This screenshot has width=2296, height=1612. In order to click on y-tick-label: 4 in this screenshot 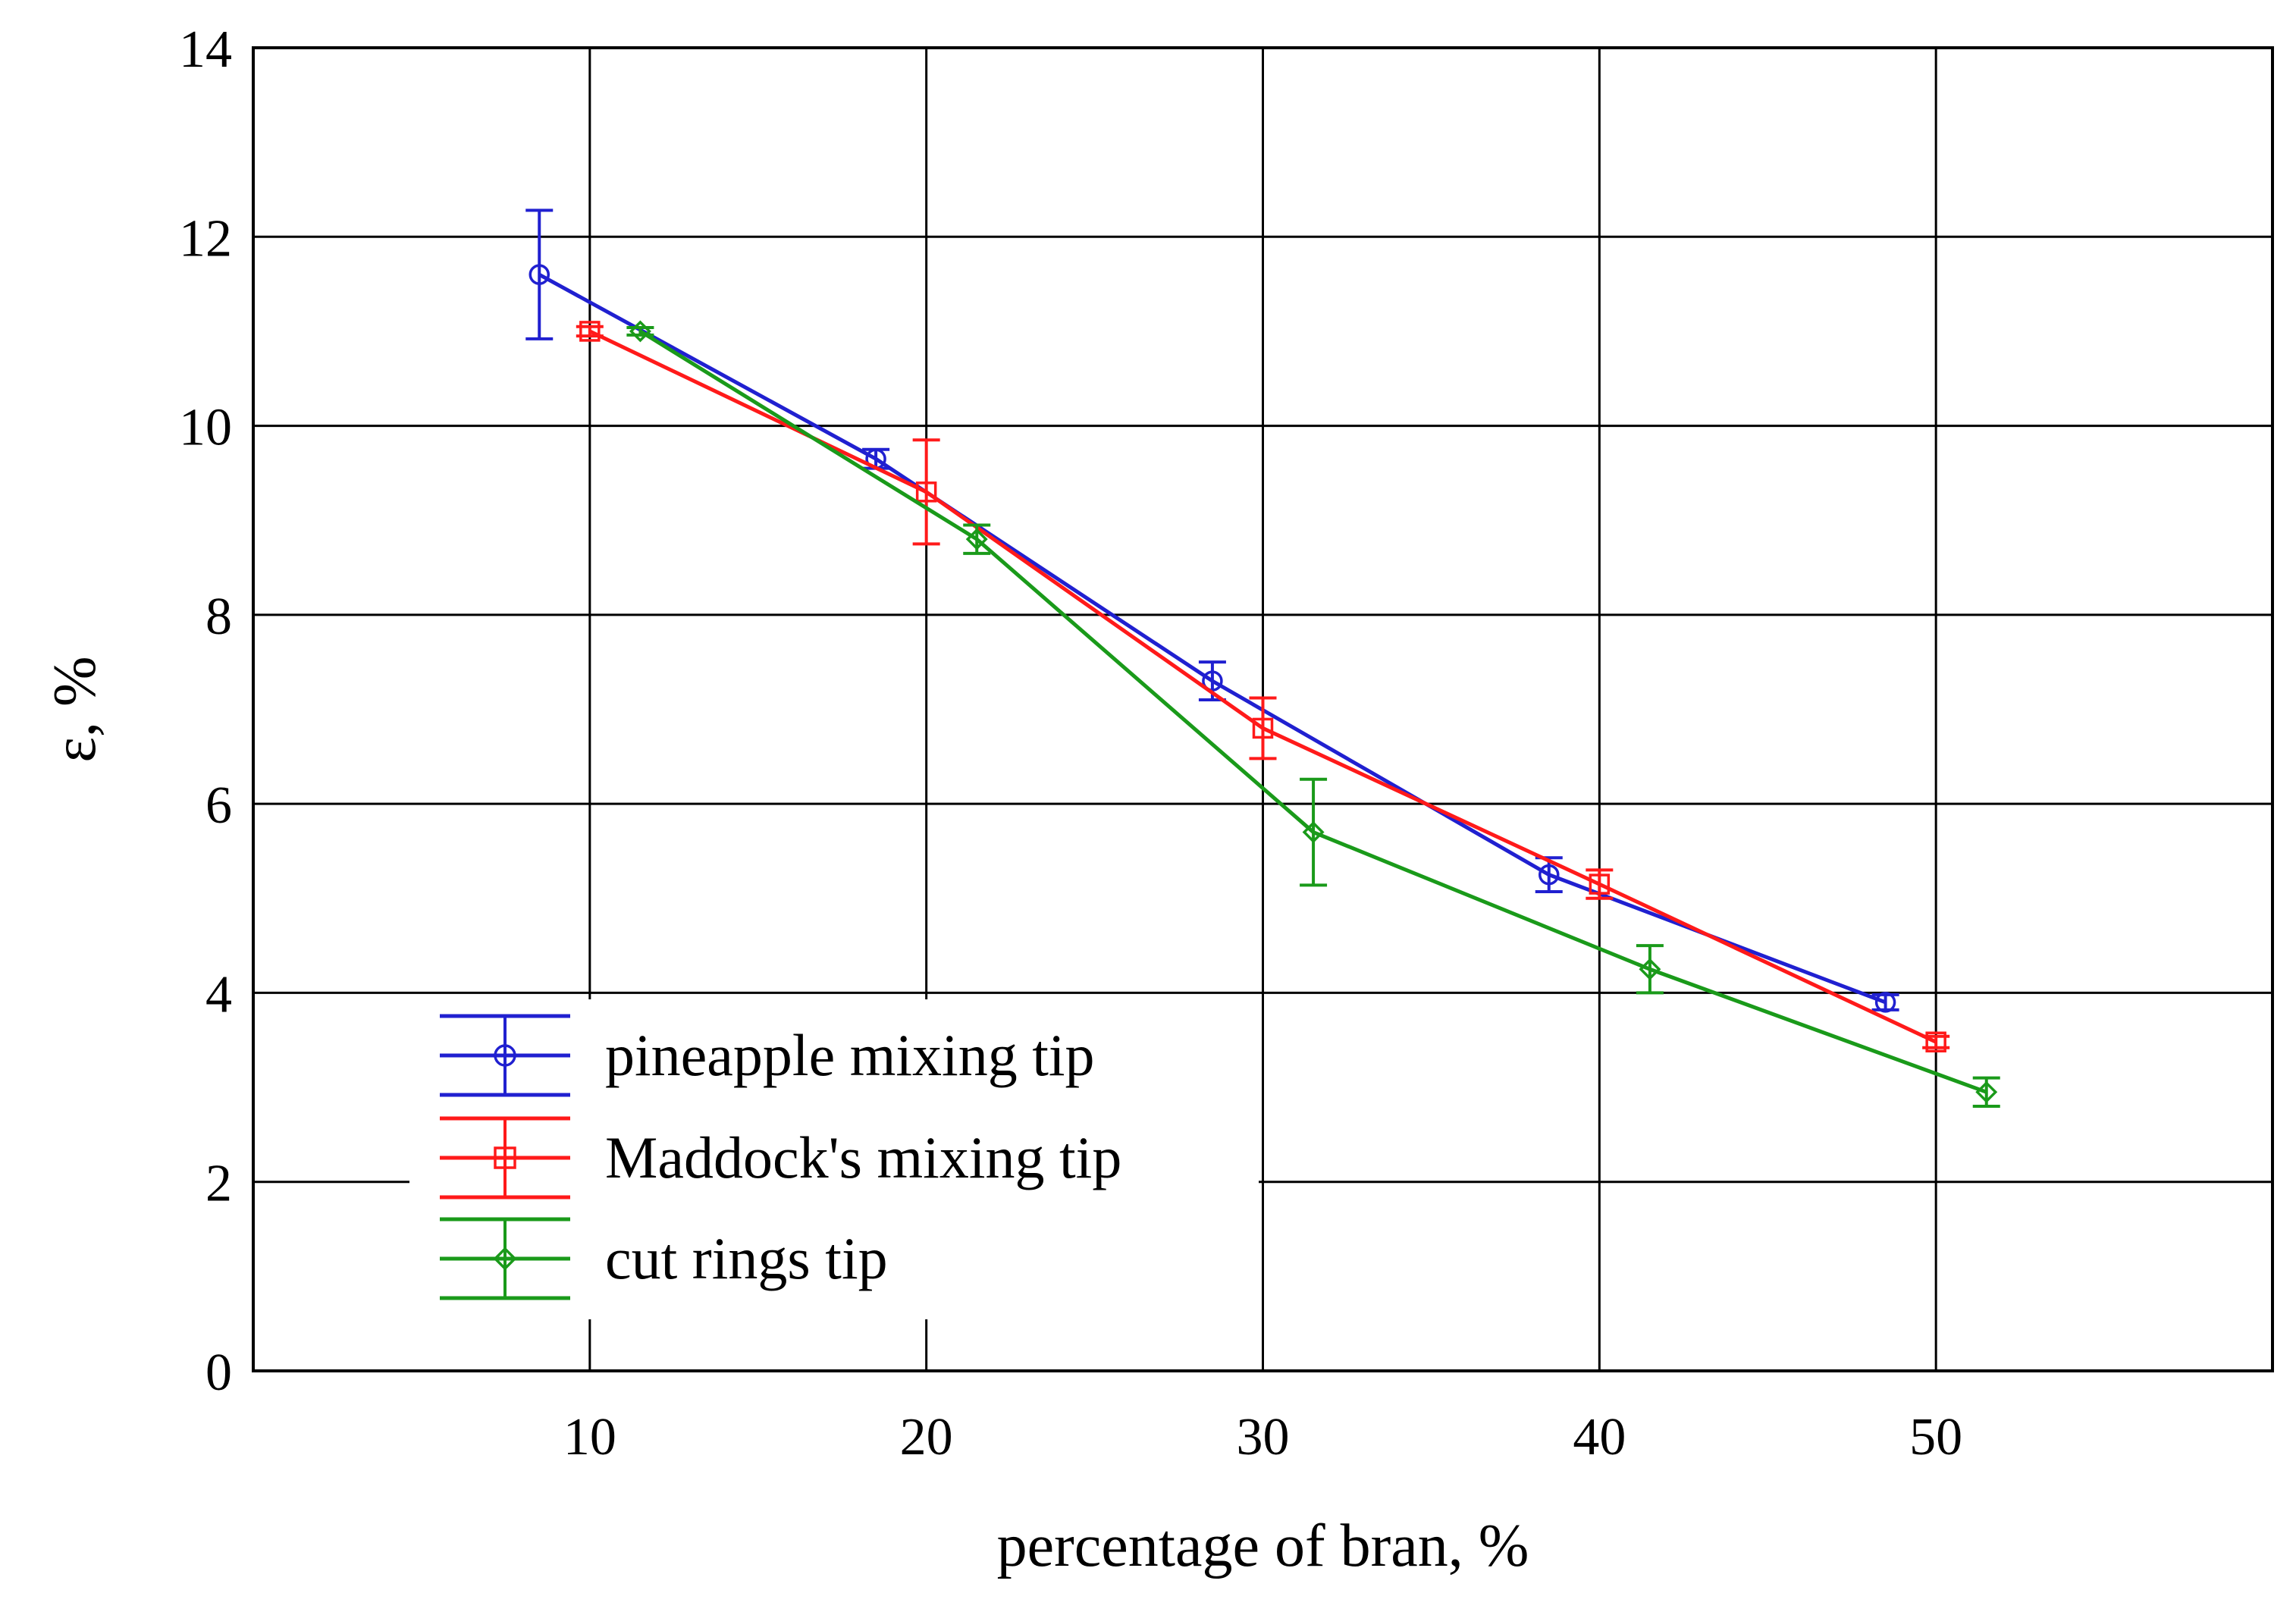, I will do `click(218, 994)`.